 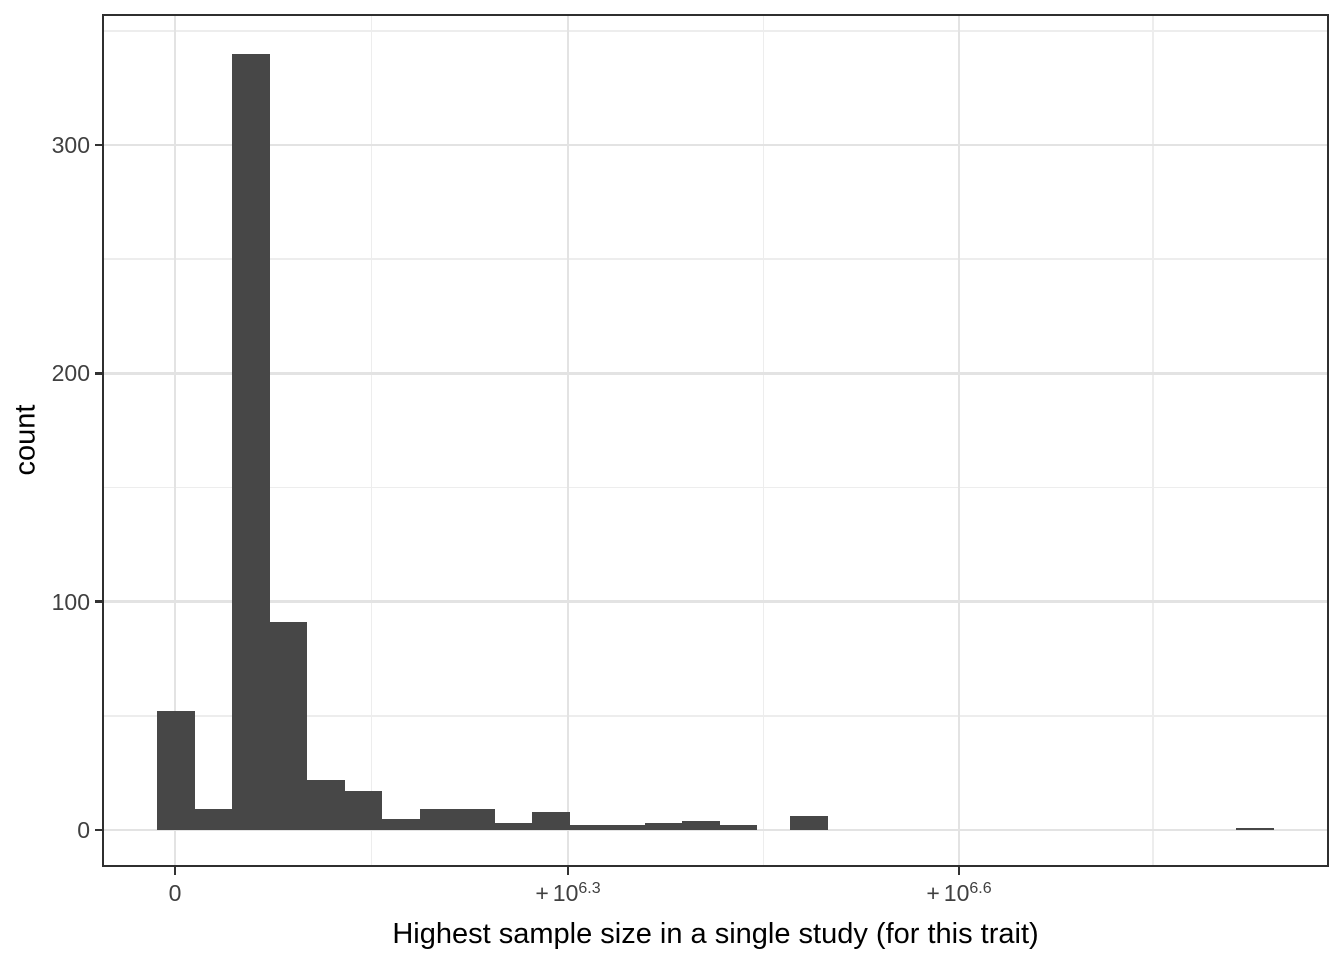 I want to click on y-tick-label: 300, so click(x=70, y=145).